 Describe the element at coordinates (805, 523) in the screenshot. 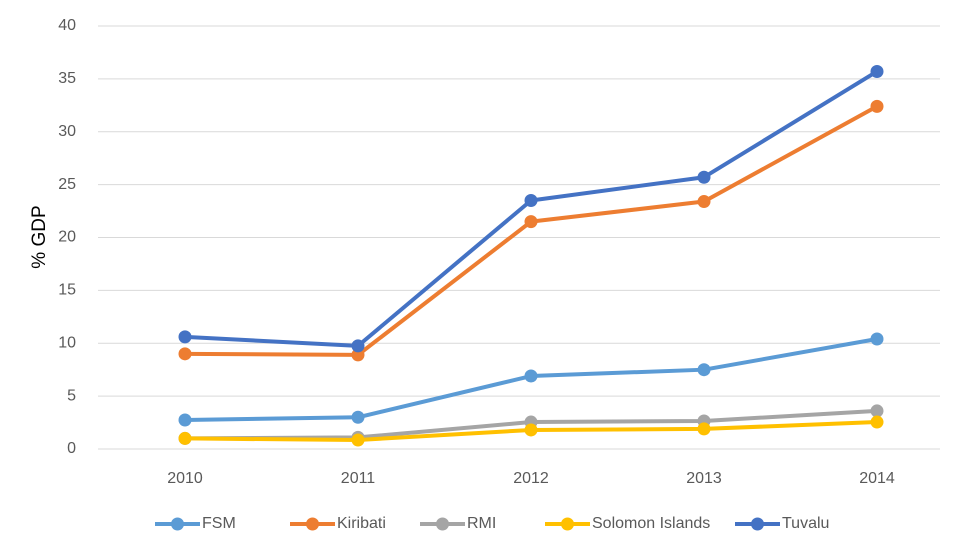

I see `legend-label: Tuvalu` at that location.